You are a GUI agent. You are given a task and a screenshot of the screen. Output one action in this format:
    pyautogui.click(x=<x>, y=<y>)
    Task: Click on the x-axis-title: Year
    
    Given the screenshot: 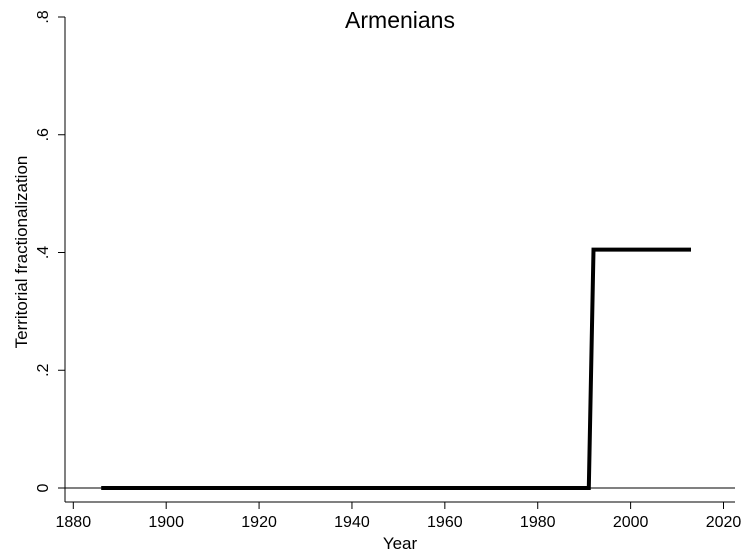 What is the action you would take?
    pyautogui.click(x=400, y=543)
    